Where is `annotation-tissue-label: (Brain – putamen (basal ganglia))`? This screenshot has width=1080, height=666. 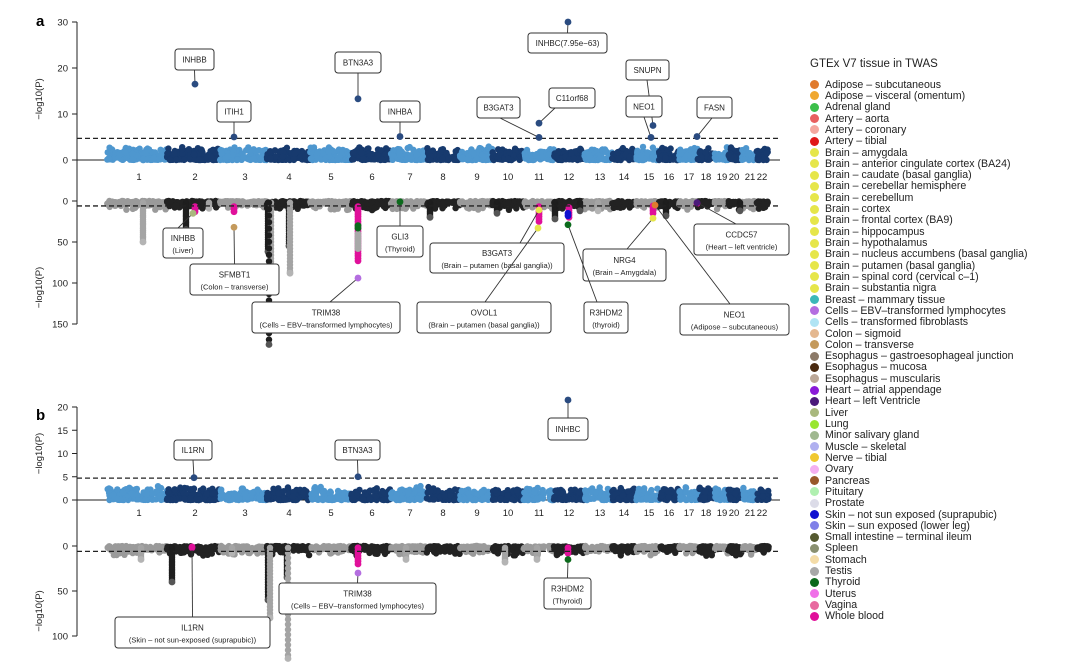
annotation-tissue-label: (Brain – putamen (basal ganglia)) is located at coordinates (484, 325).